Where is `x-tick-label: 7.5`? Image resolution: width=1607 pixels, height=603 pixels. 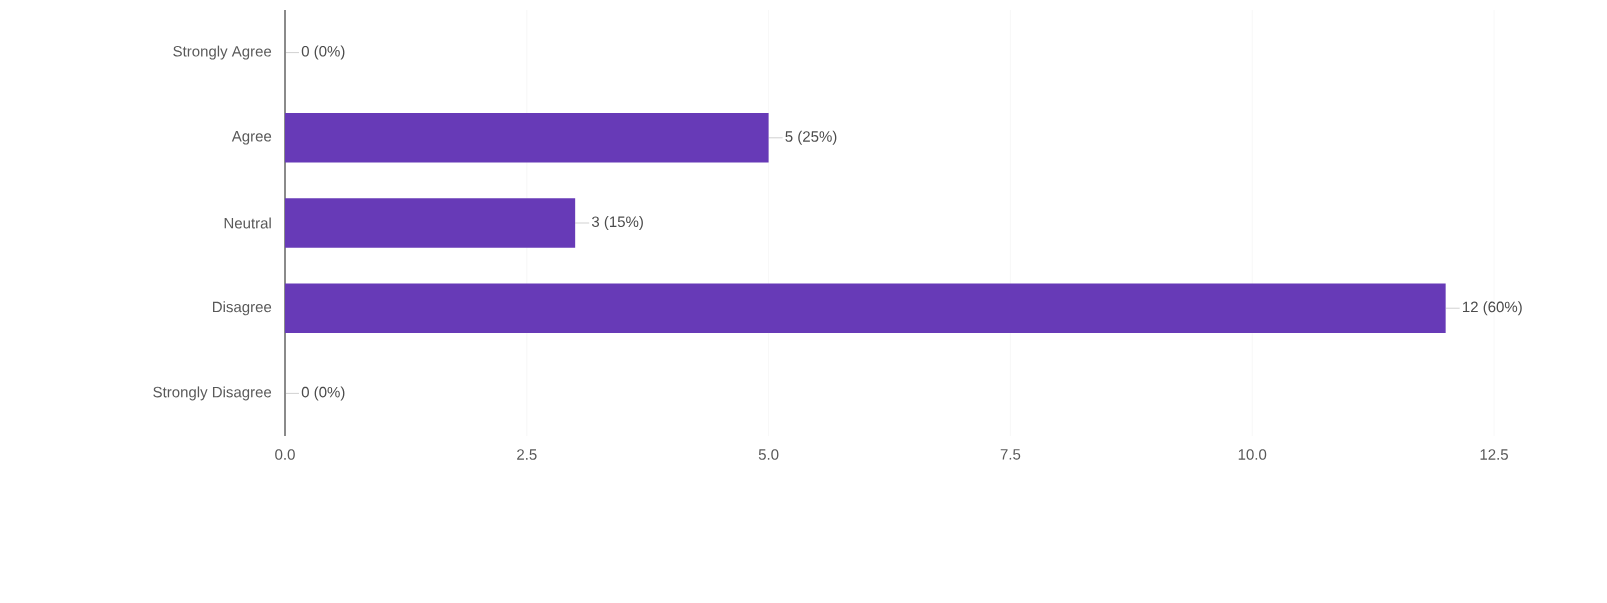
x-tick-label: 7.5 is located at coordinates (1010, 454).